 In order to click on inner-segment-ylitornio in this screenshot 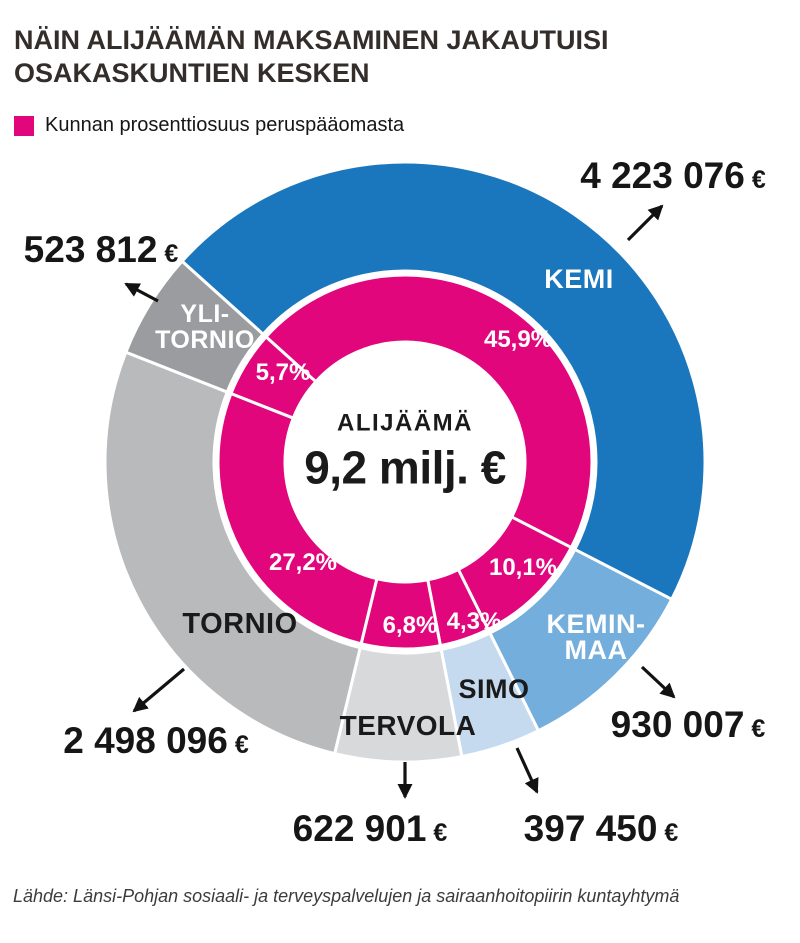, I will do `click(273, 377)`.